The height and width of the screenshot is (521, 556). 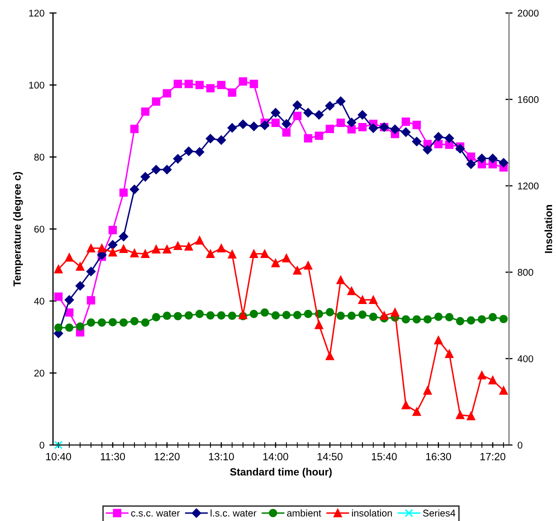 I want to click on x-tick-label: 15:40, so click(x=384, y=456).